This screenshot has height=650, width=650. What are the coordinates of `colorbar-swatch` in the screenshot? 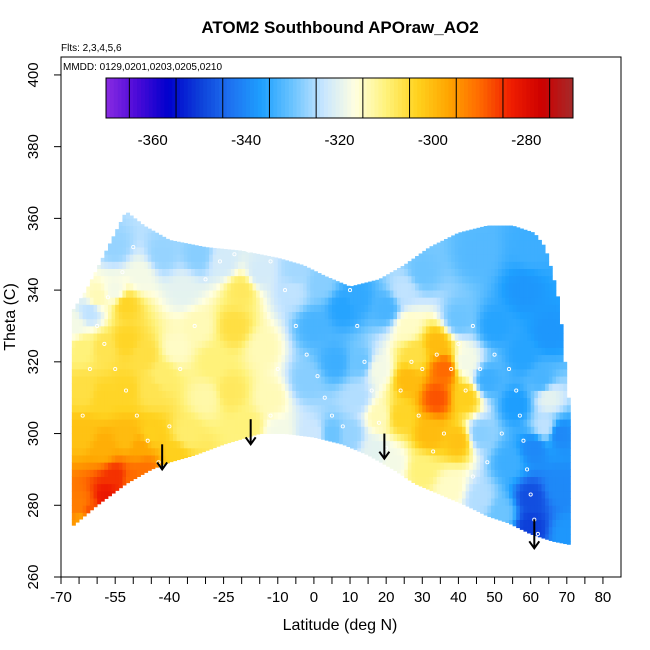 It's located at (544, 98).